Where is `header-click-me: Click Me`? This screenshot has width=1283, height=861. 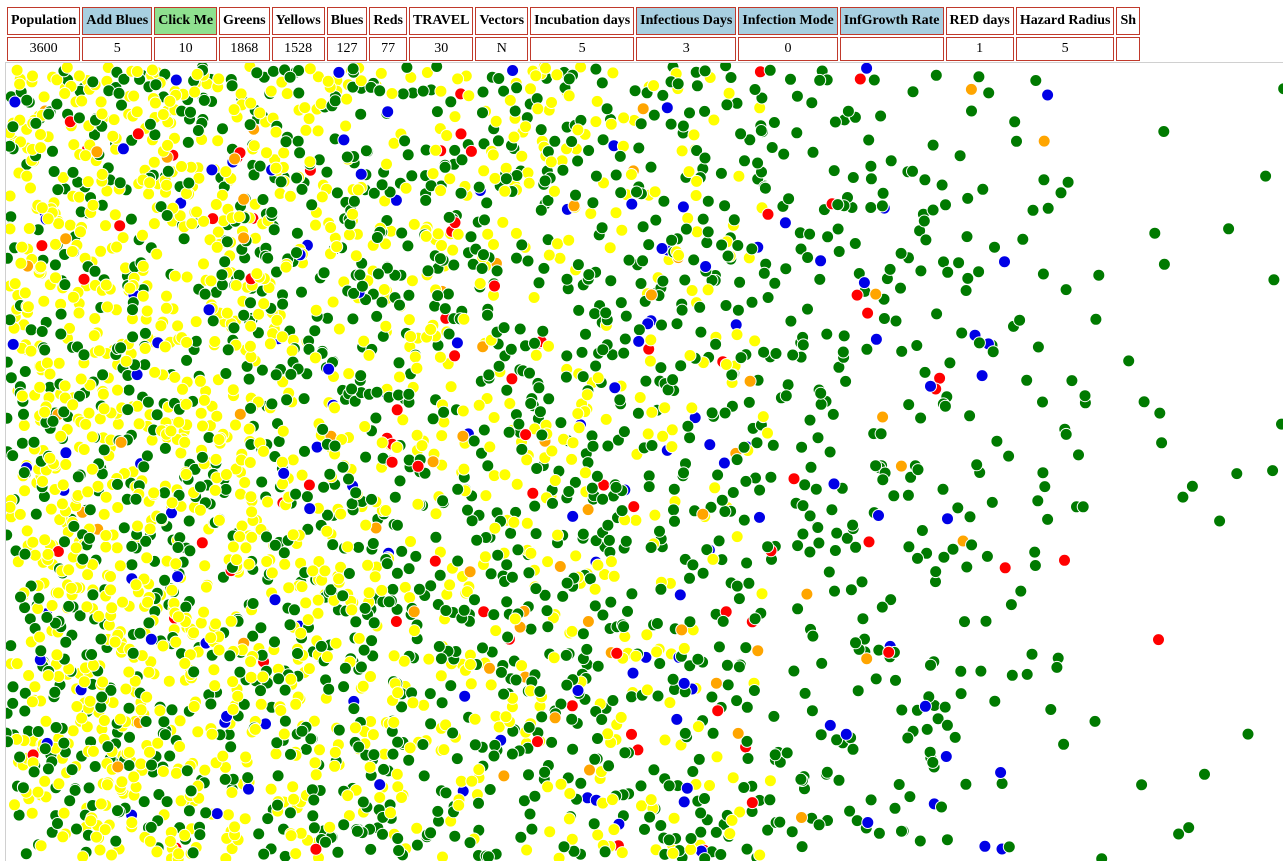
header-click-me: Click Me is located at coordinates (185, 21).